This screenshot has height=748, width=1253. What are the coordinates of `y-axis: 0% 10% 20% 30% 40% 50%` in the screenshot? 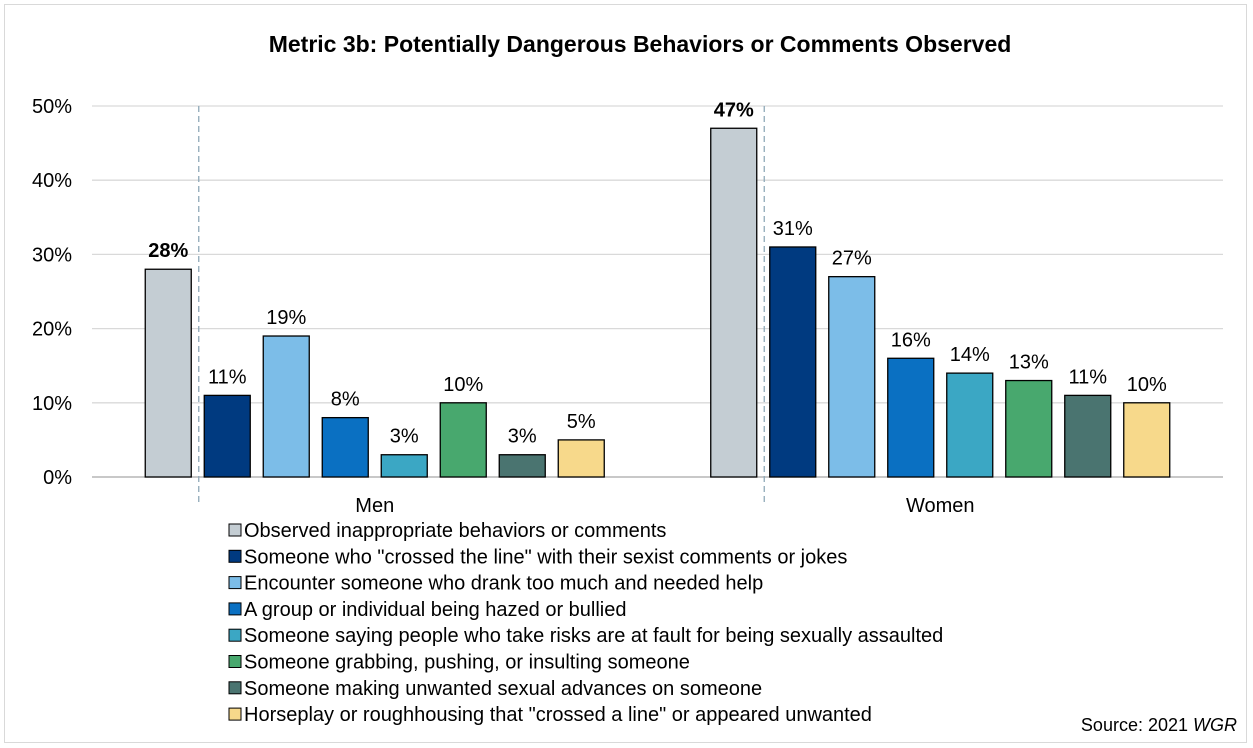 It's located at (52, 292).